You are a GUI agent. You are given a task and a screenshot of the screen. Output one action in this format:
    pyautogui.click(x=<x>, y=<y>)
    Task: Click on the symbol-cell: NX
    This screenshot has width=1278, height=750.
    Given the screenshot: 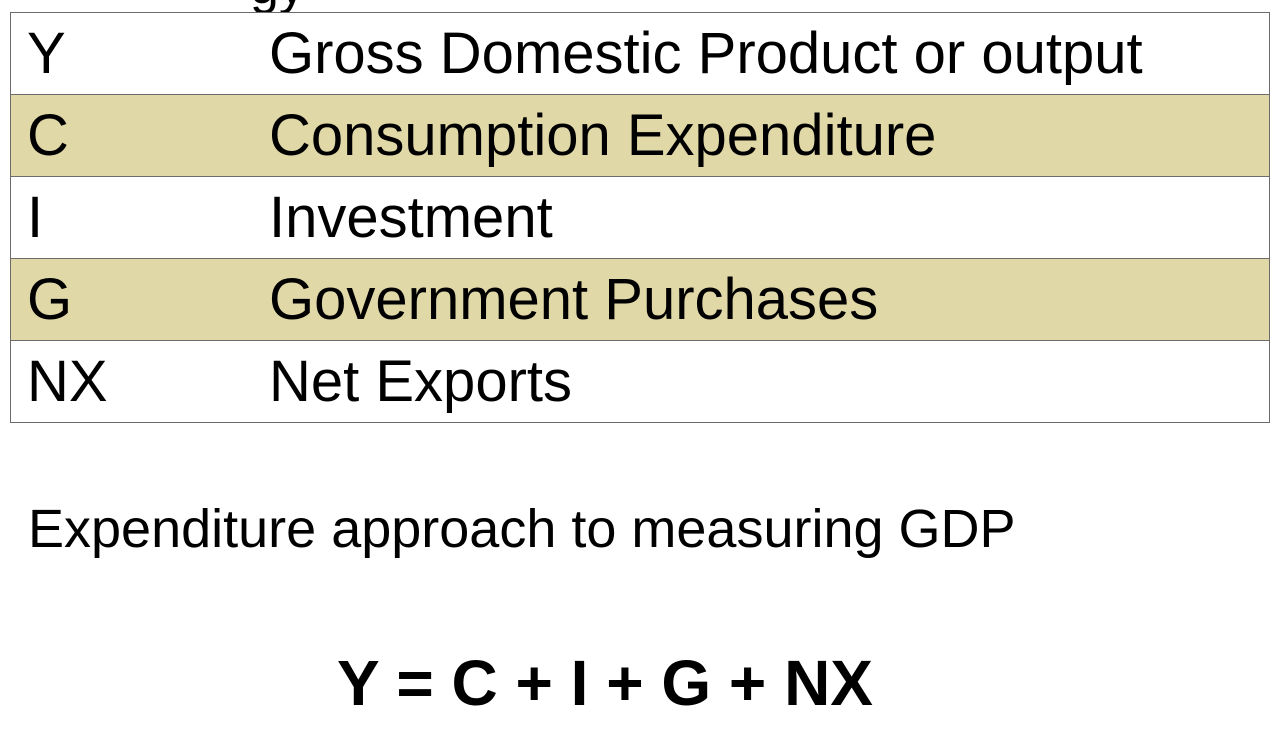 What is the action you would take?
    pyautogui.click(x=131, y=381)
    